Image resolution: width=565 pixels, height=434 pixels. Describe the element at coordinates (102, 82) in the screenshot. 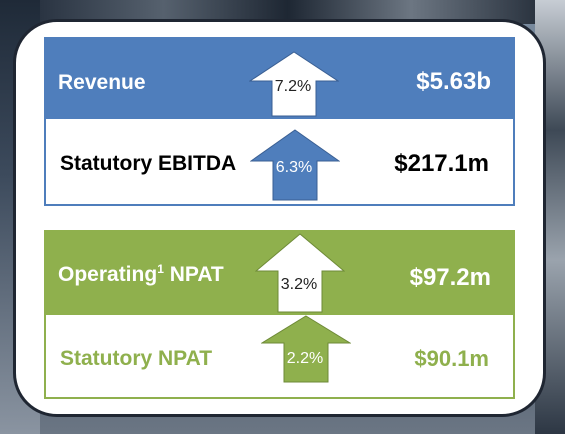

I see `revenue-label: Revenue` at that location.